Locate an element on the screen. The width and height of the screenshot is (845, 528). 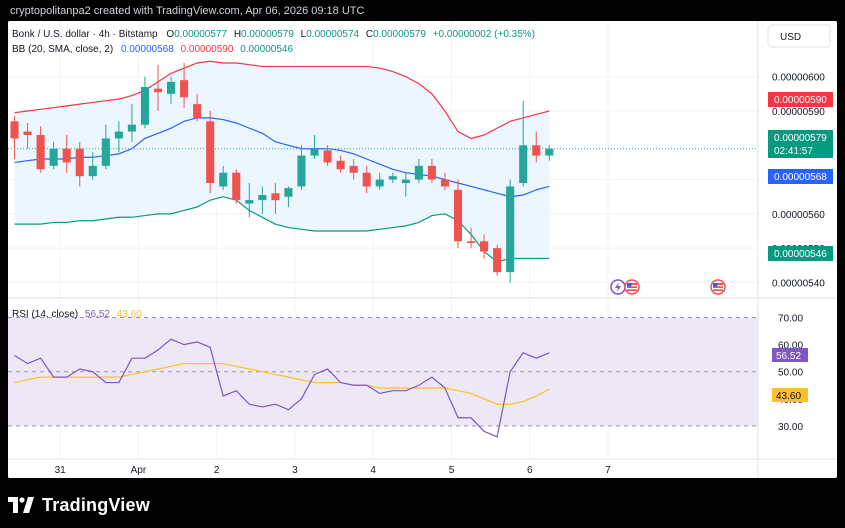
countdown-text: 02:41:57 is located at coordinates (793, 151).